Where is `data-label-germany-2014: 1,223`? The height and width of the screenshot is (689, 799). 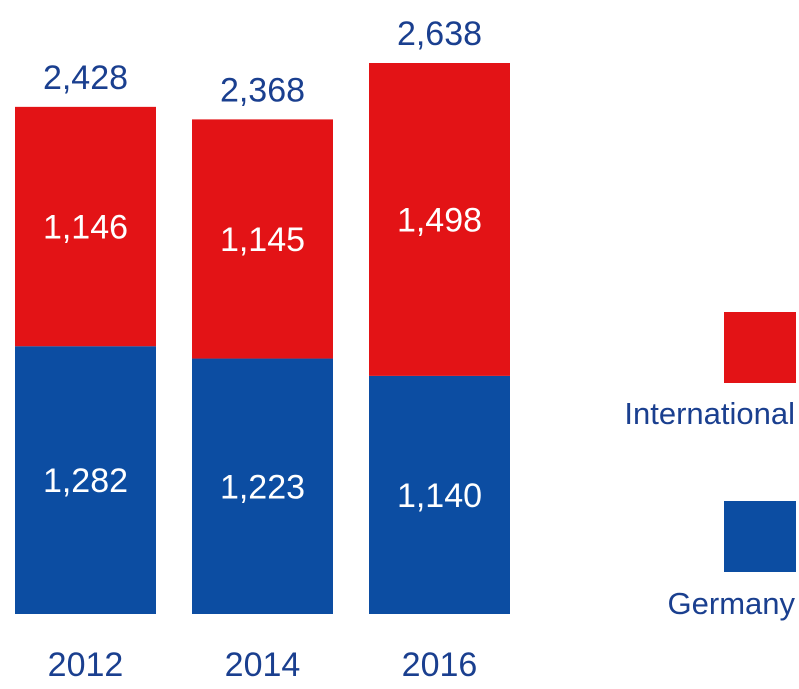 data-label-germany-2014: 1,223 is located at coordinates (262, 487).